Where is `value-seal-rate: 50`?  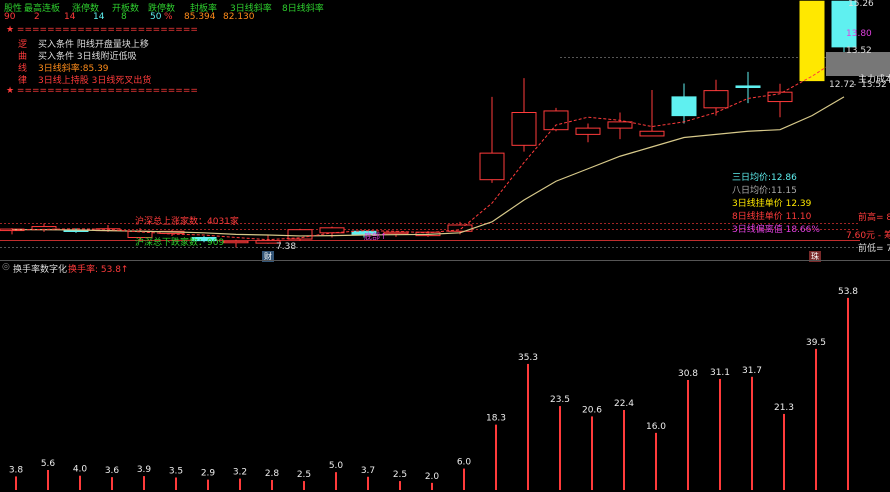 value-seal-rate: 50 is located at coordinates (156, 17).